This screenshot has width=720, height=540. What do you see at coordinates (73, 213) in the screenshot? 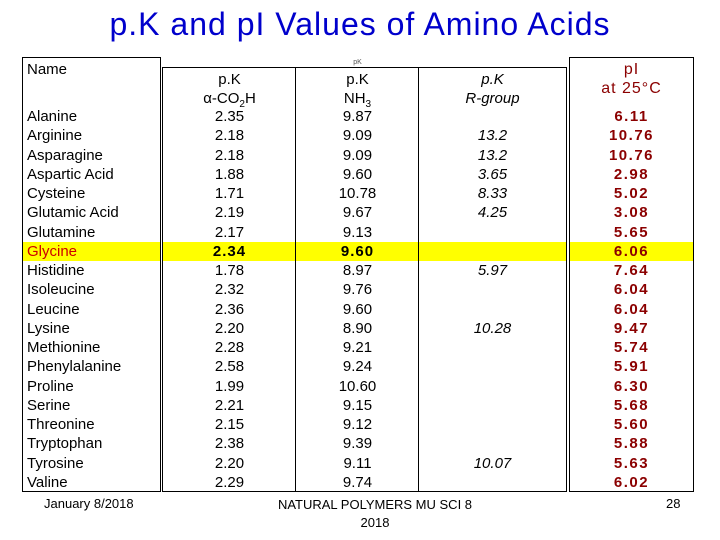
I see `amino-acid-name: Glutamic Acid` at bounding box center [73, 213].